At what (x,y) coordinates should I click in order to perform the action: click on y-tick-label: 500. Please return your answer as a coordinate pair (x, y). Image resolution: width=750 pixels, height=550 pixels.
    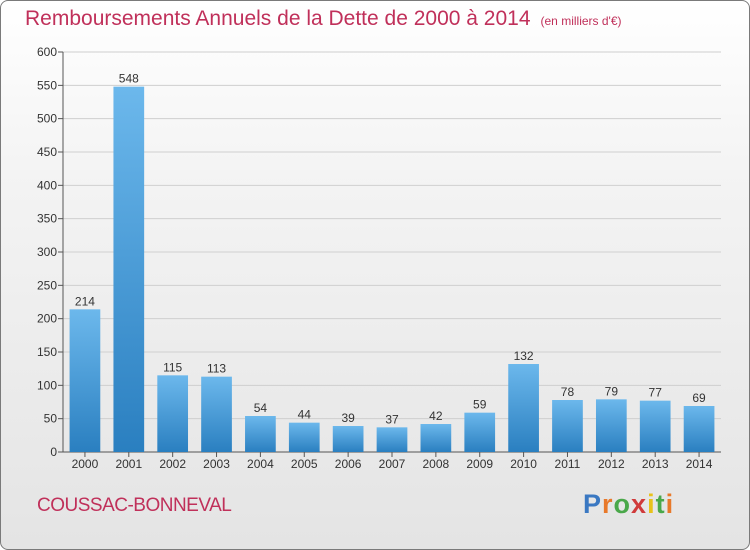
    Looking at the image, I should click on (47, 119).